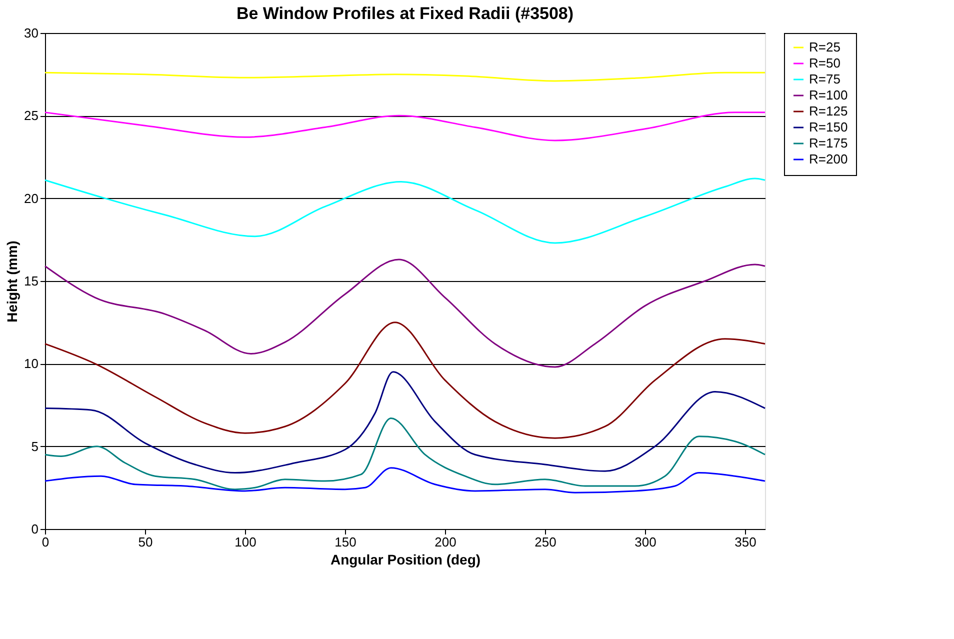 This screenshot has width=954, height=639. Describe the element at coordinates (828, 111) in the screenshot. I see `legend-label: R=125` at that location.